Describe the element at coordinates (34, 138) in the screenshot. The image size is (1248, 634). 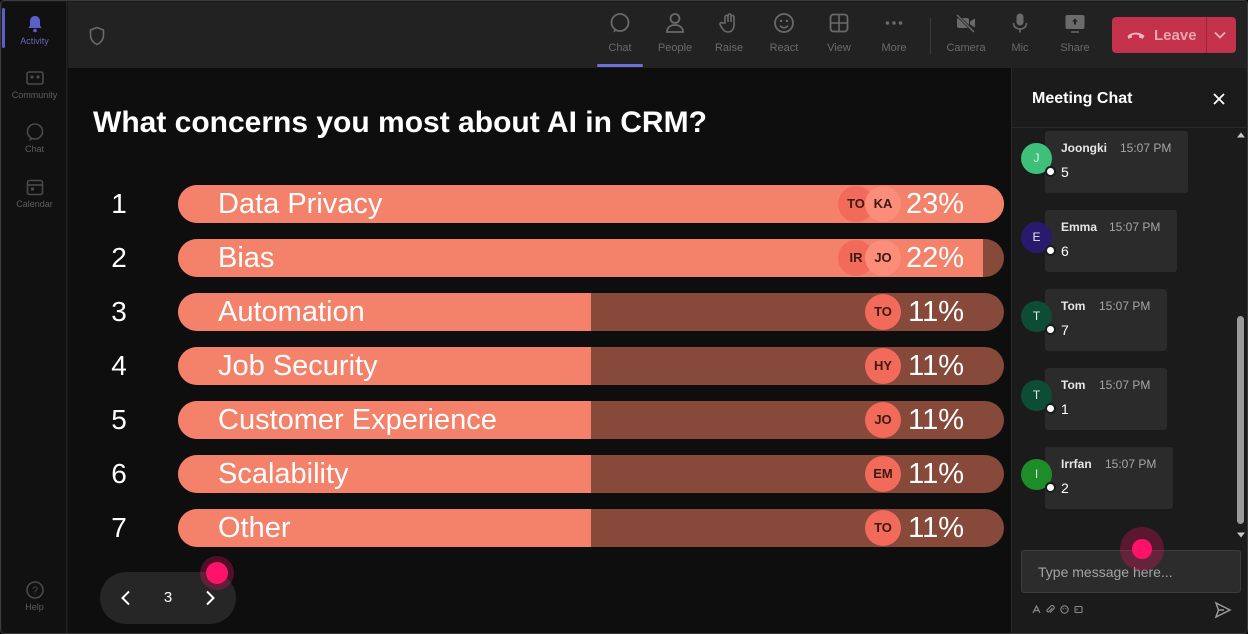
I see `rail-item-chat: Chat` at that location.